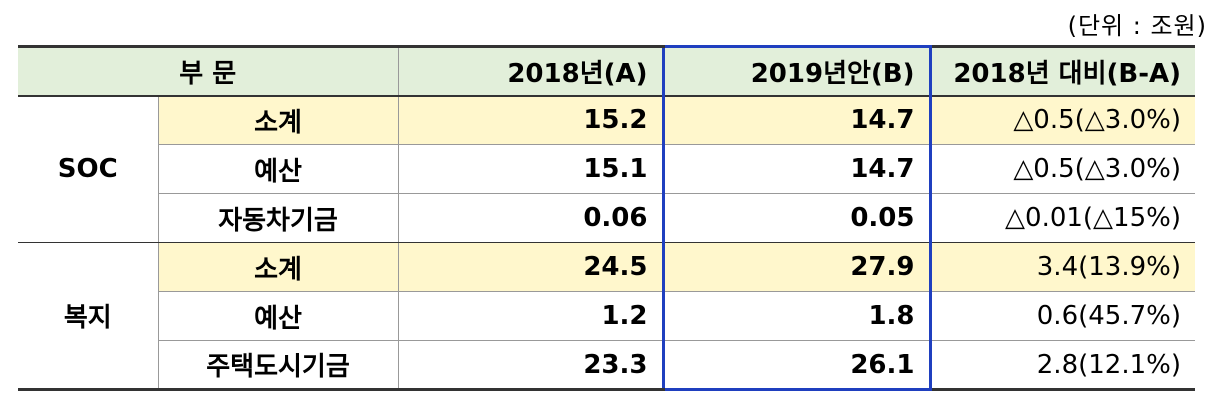 The height and width of the screenshot is (409, 1215). Describe the element at coordinates (530, 169) in the screenshot. I see `value-2018: 15.1` at that location.